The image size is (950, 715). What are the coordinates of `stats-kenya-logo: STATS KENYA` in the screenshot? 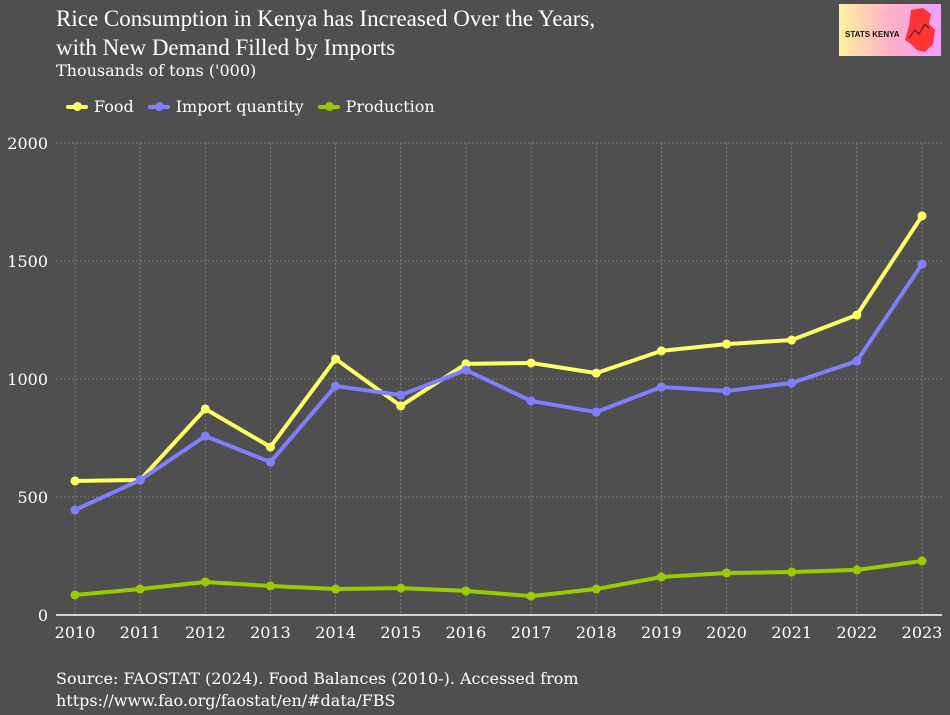 It's located at (890, 30).